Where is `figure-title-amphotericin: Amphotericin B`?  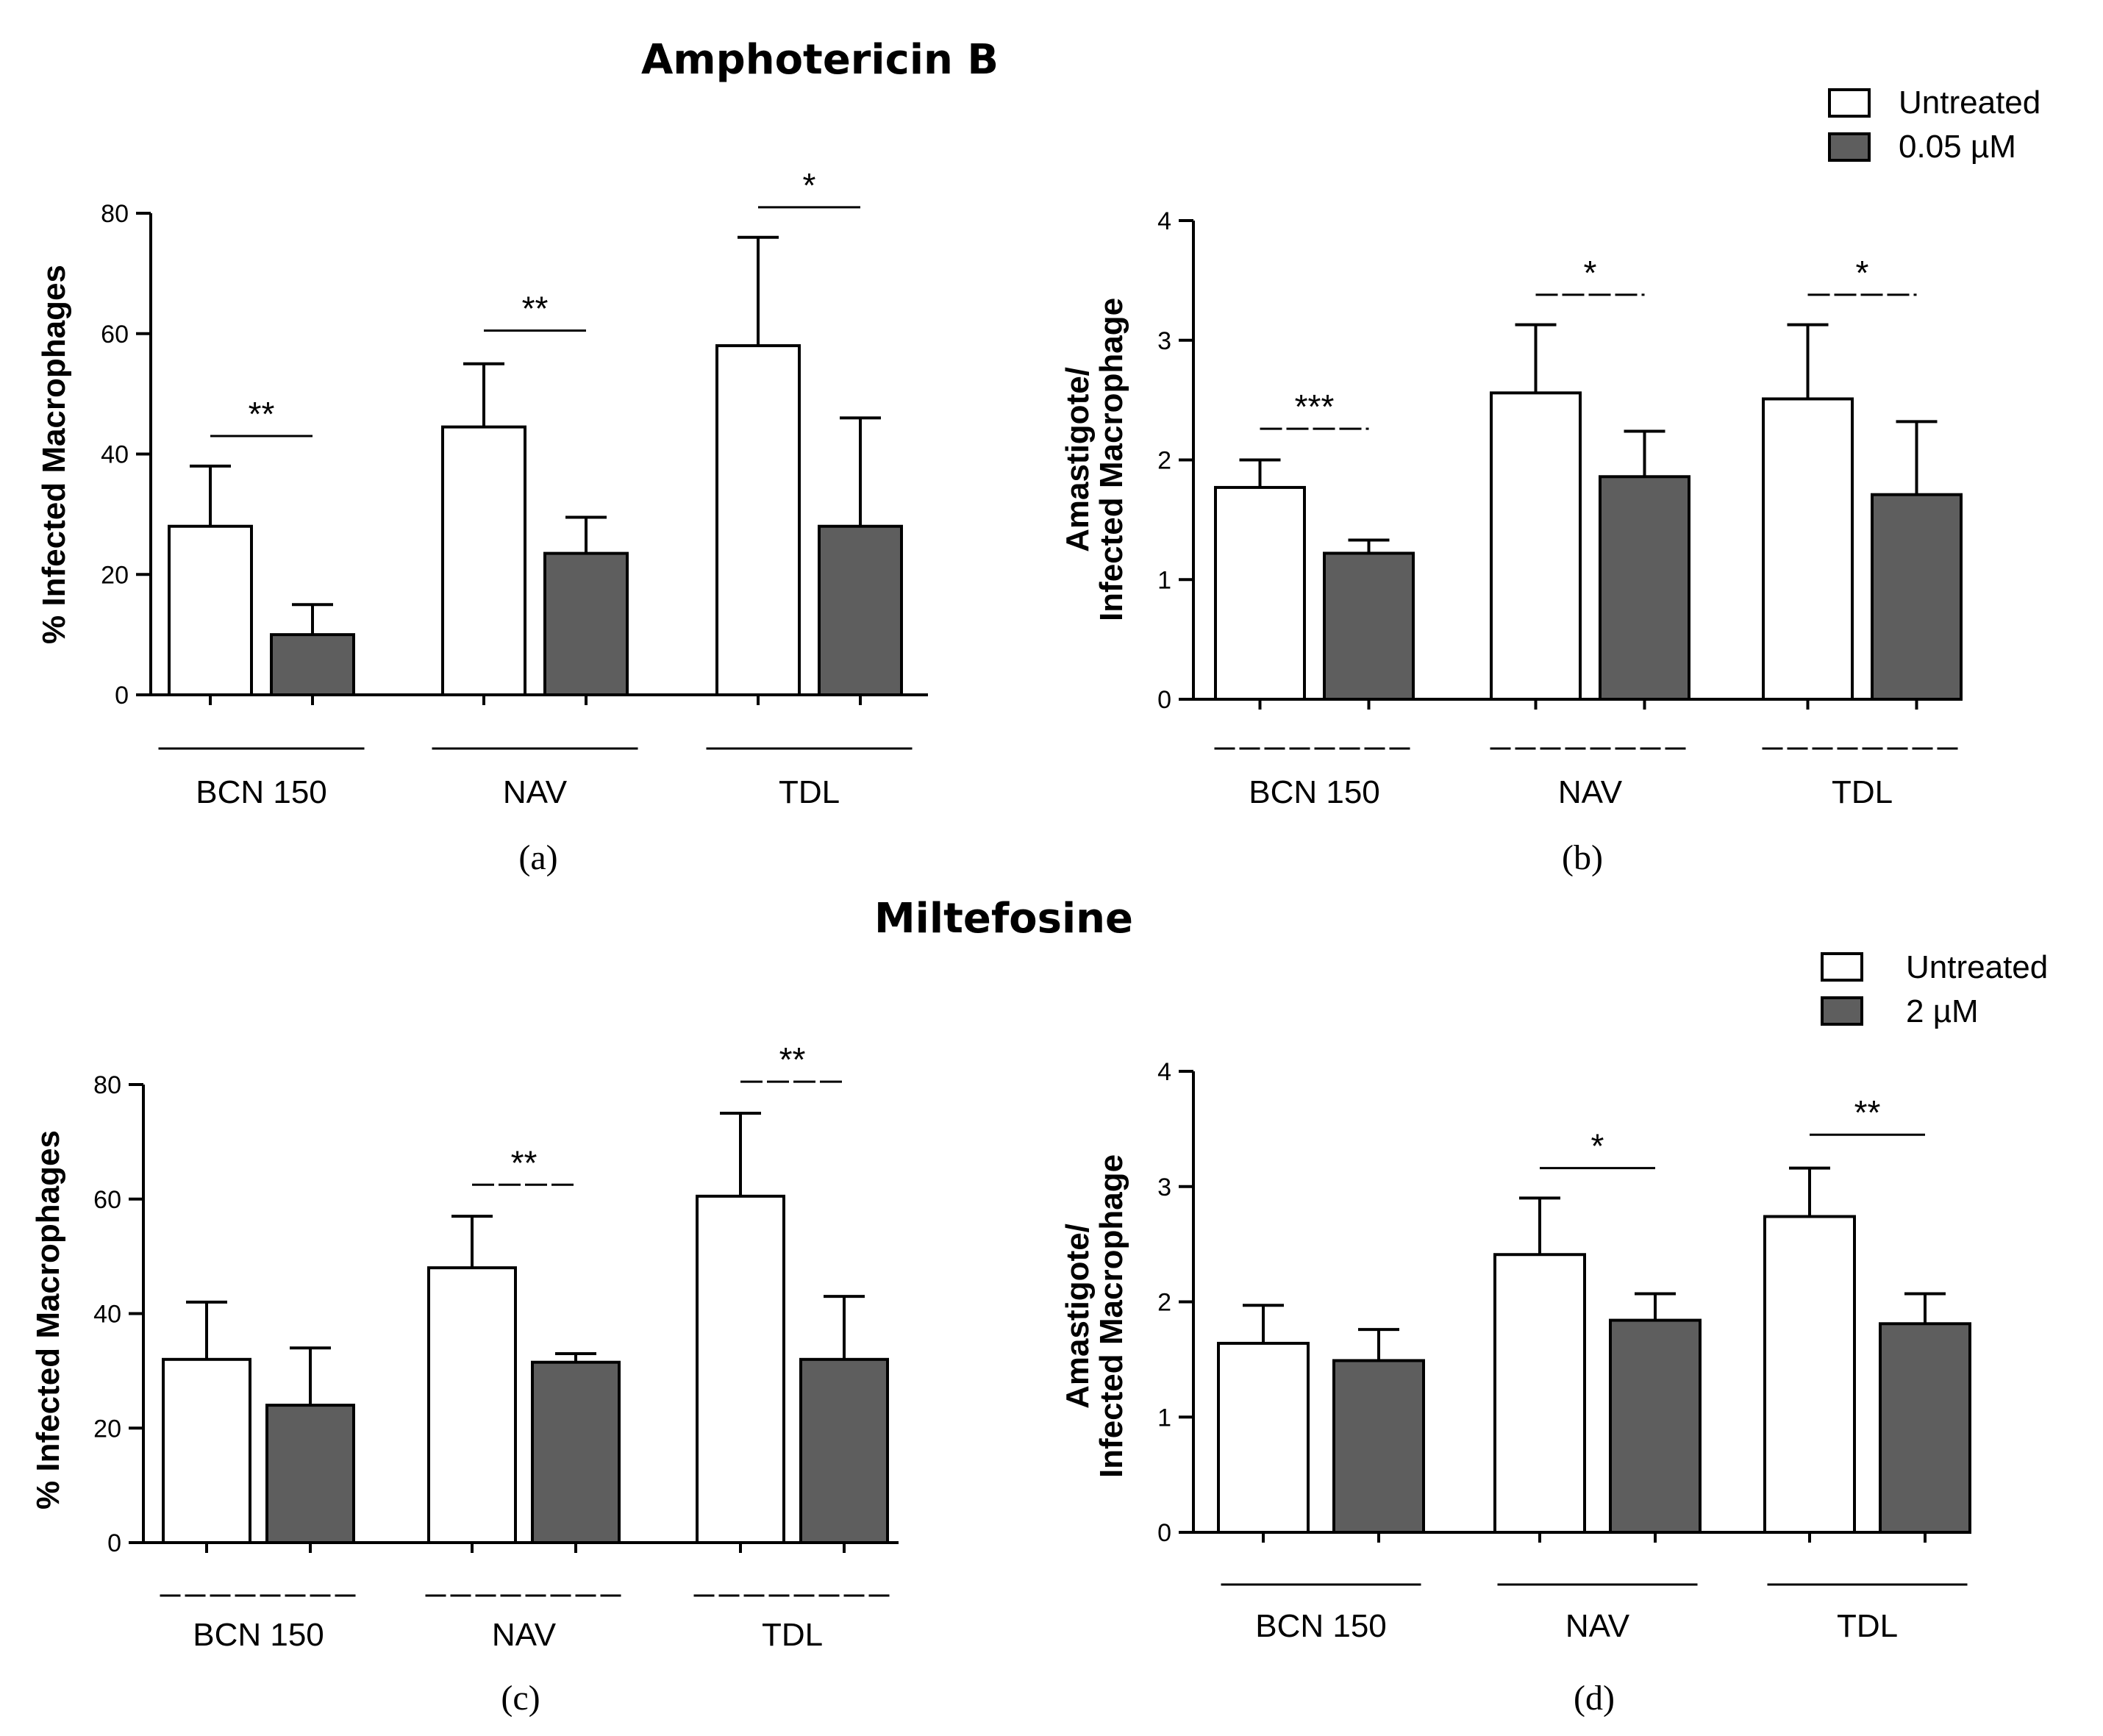 figure-title-amphotericin: Amphotericin B is located at coordinates (820, 60).